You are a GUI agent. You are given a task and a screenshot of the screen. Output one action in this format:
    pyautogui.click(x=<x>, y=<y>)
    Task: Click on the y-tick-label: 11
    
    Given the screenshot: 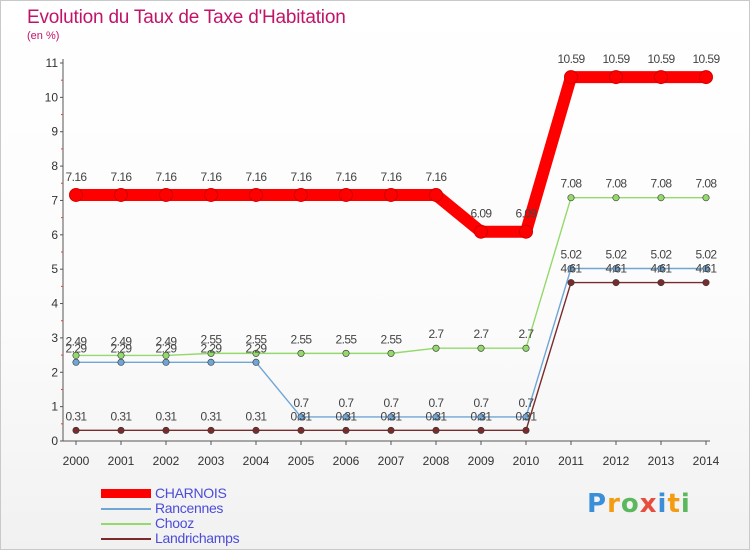 What is the action you would take?
    pyautogui.click(x=52, y=63)
    